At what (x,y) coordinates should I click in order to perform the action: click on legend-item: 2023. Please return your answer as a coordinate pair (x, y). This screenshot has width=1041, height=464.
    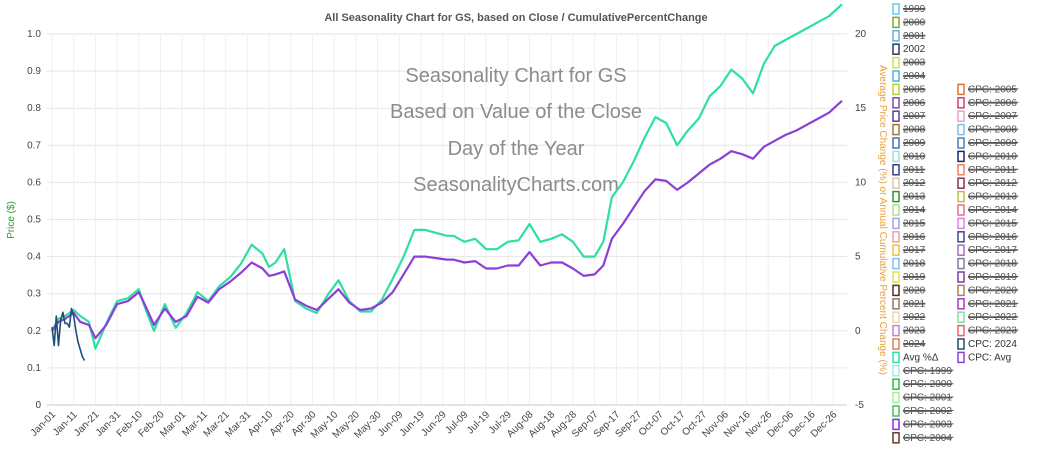
    Looking at the image, I should click on (909, 330).